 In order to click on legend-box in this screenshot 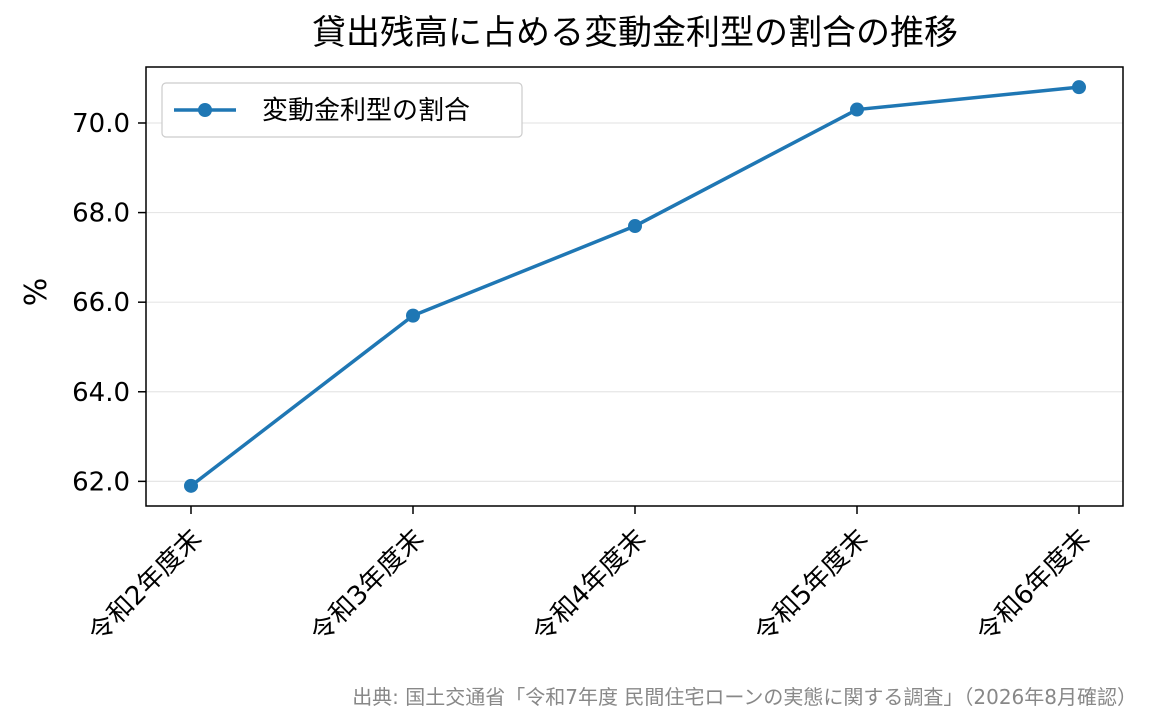, I will do `click(342, 110)`.